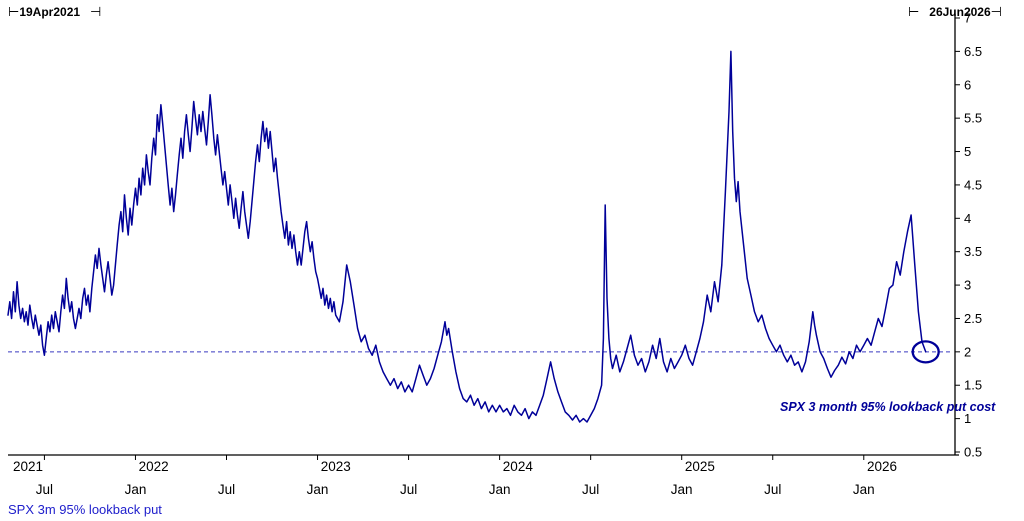 The image size is (1024, 521). I want to click on year-label: 2024, so click(518, 466).